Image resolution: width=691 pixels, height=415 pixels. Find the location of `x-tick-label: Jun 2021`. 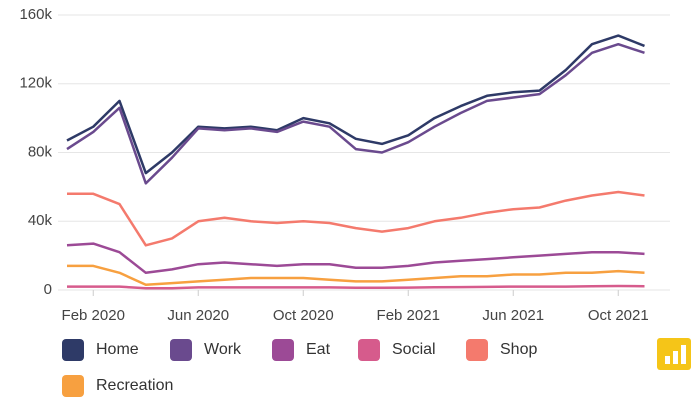

x-tick-label: Jun 2021 is located at coordinates (513, 315).